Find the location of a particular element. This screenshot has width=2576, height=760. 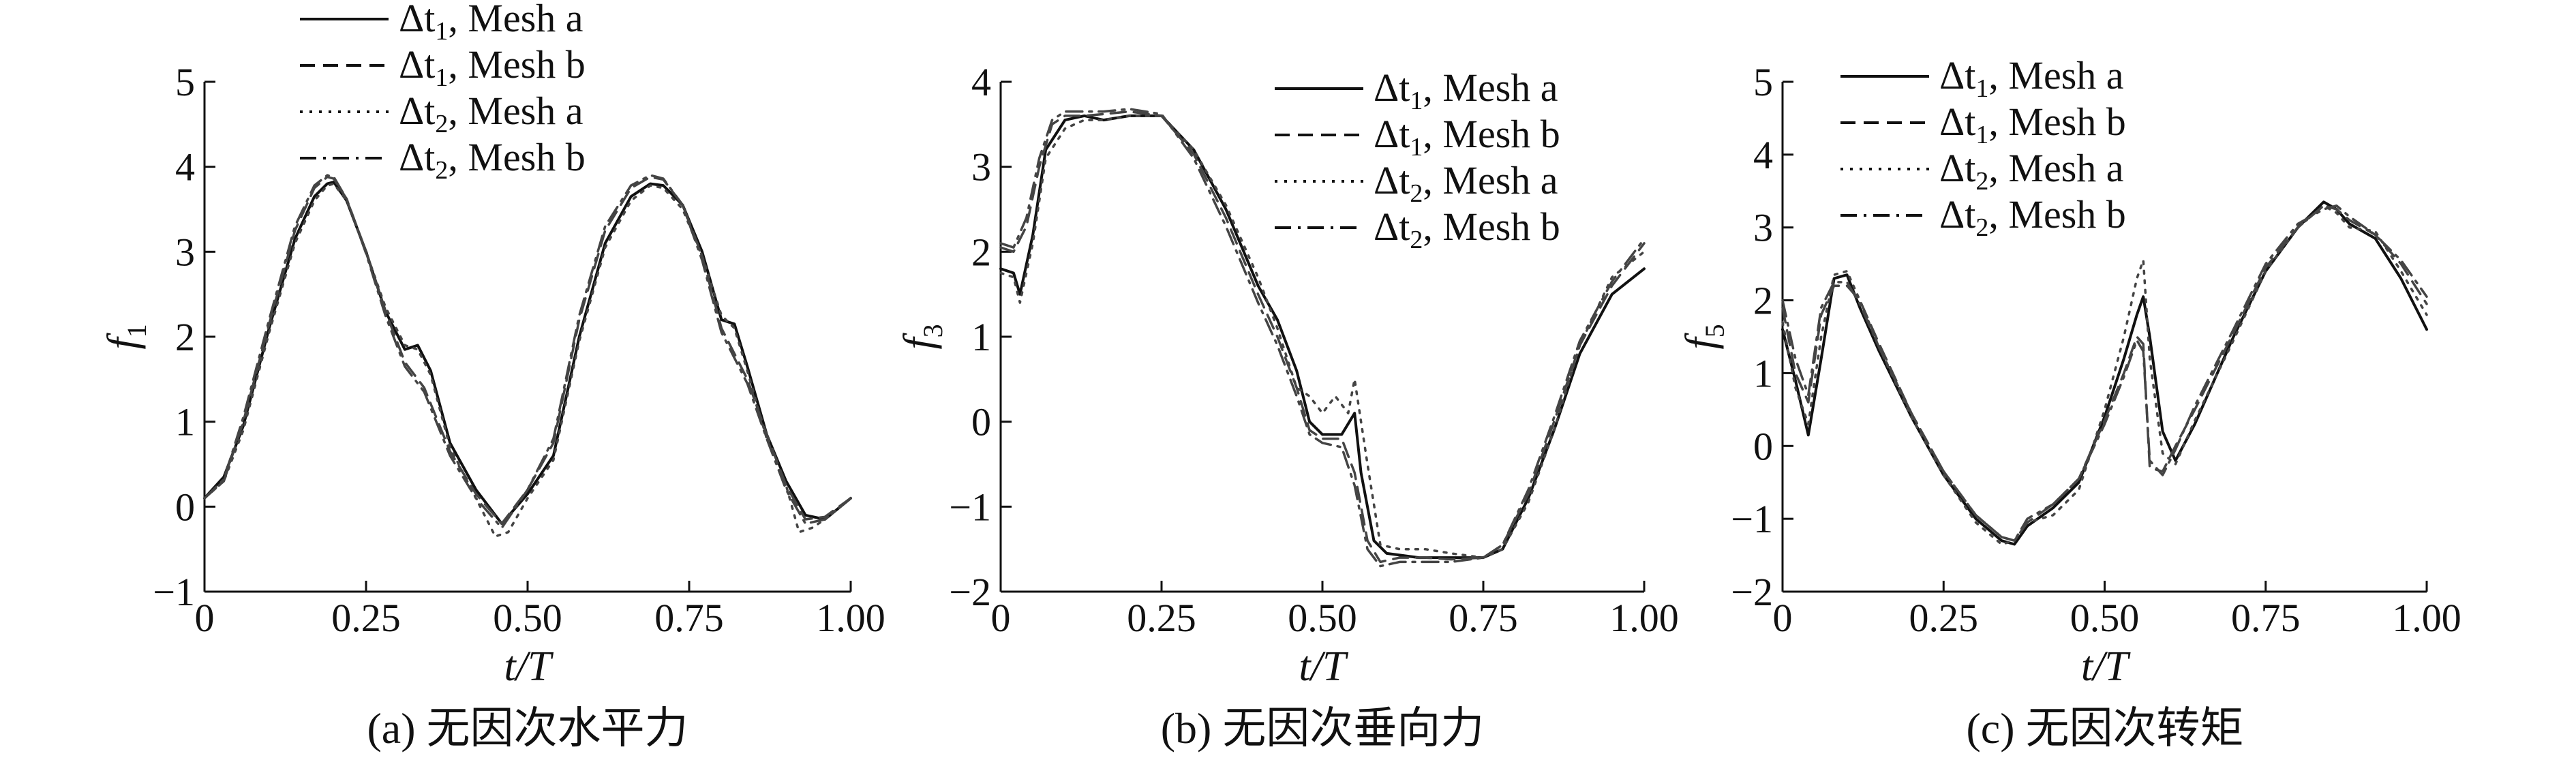

panel-caption: (a) 无因次水平力 is located at coordinates (527, 728).